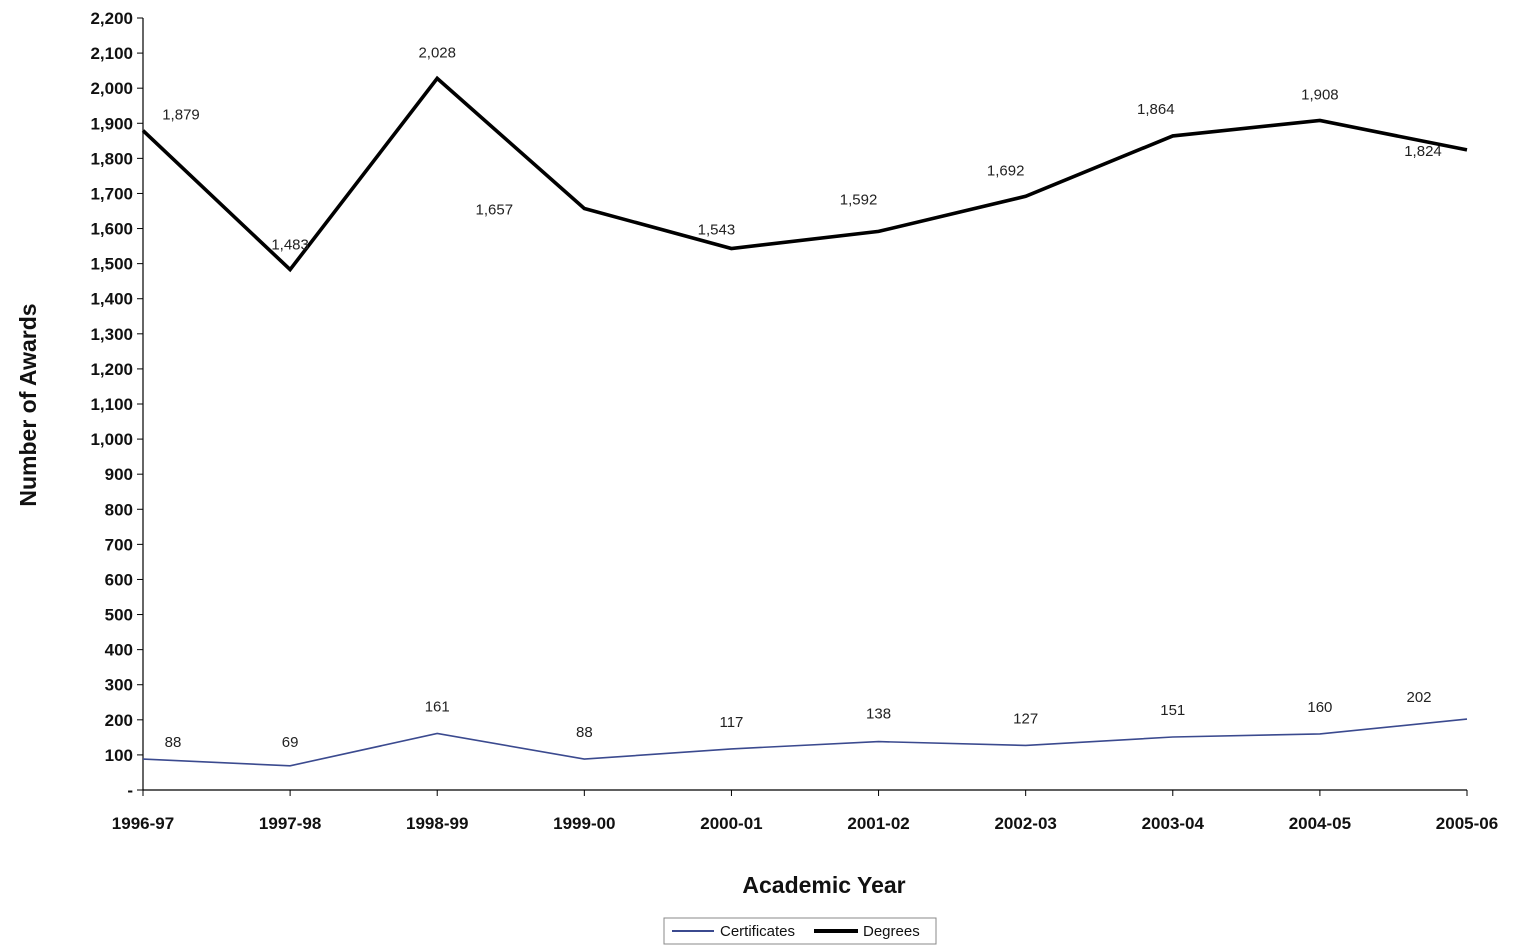 This screenshot has width=1513, height=945. What do you see at coordinates (290, 742) in the screenshot?
I see `data-label-certificates: 69` at bounding box center [290, 742].